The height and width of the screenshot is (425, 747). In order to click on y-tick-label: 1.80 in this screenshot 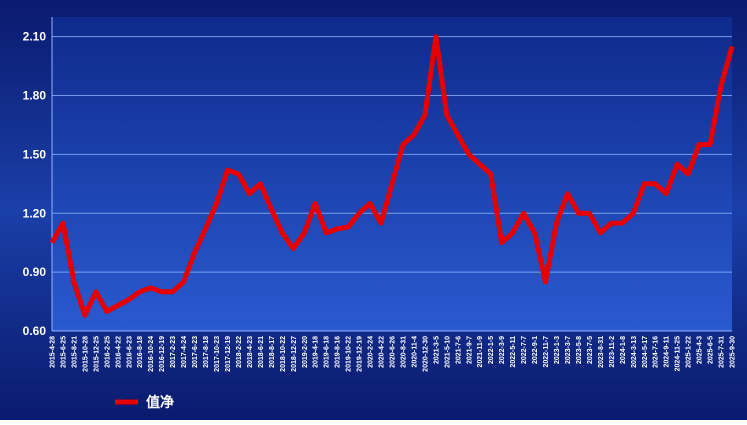, I will do `click(35, 96)`.